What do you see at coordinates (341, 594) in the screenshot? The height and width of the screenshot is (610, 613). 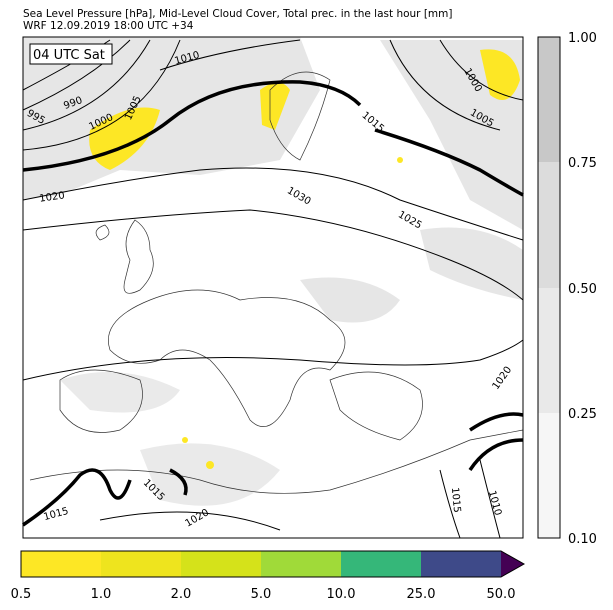 I see `colorbar-tick-label: 10.0` at bounding box center [341, 594].